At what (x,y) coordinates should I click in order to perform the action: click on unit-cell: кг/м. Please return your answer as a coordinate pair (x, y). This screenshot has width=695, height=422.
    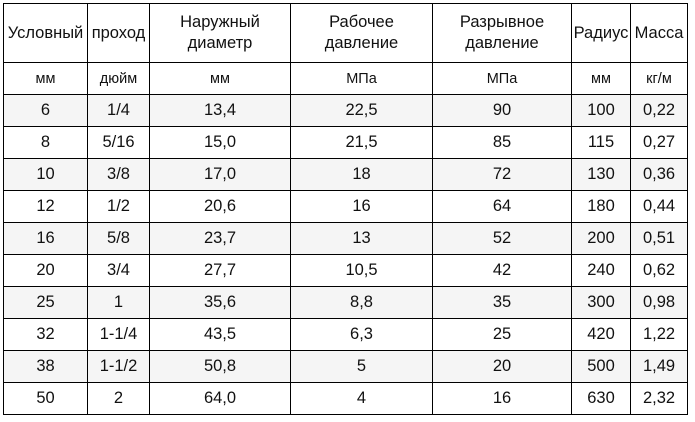
    Looking at the image, I should click on (659, 78).